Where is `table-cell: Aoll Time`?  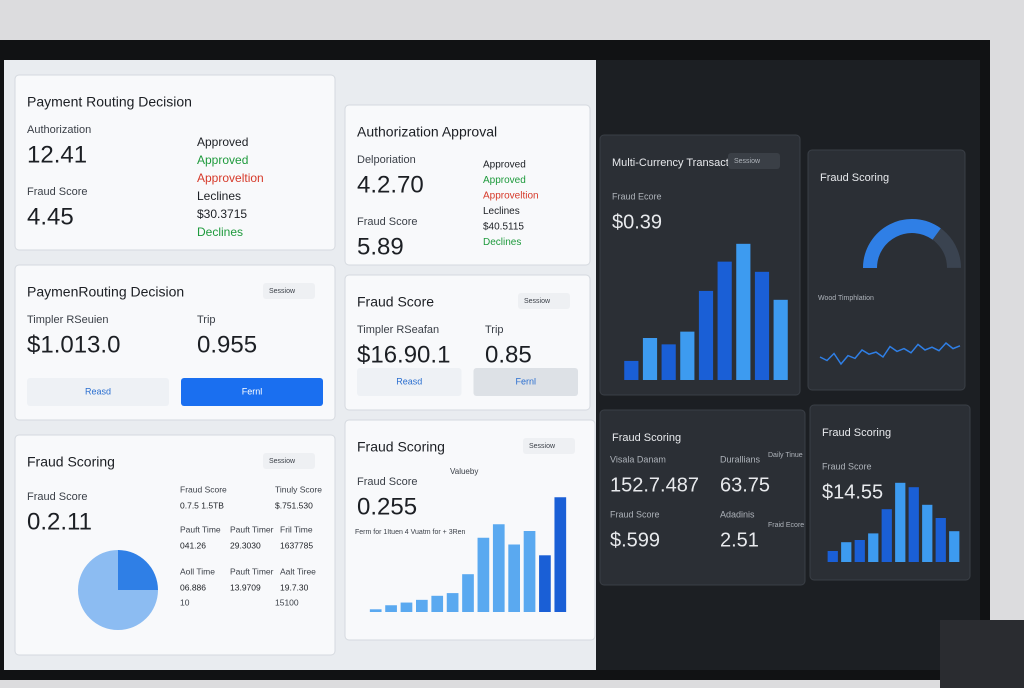 table-cell: Aoll Time is located at coordinates (197, 571).